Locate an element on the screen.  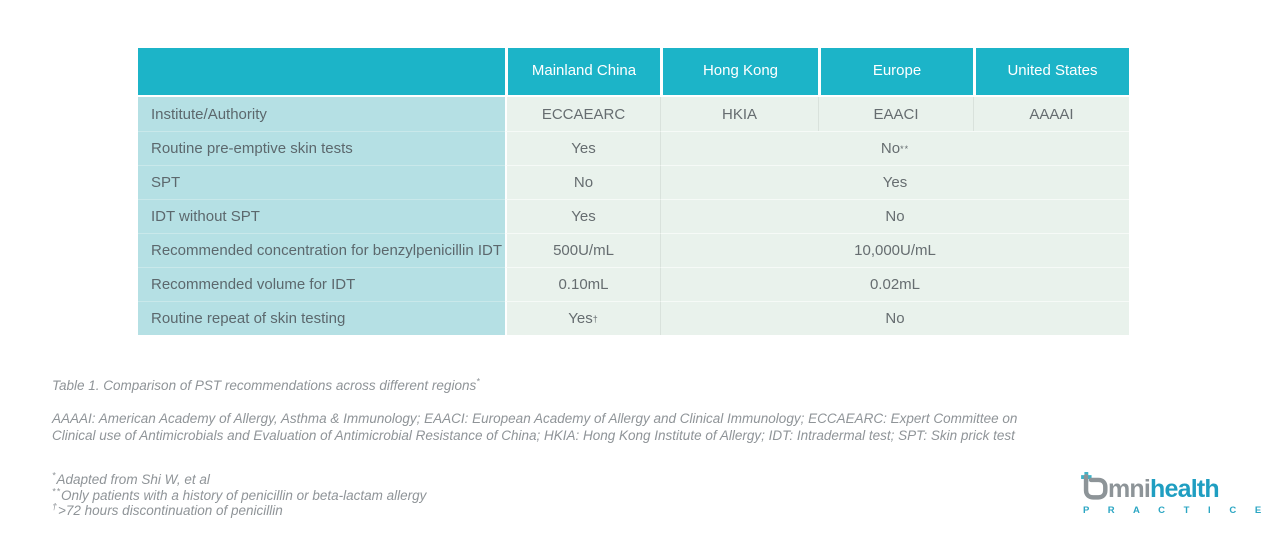
logo-text-health: health is located at coordinates (1185, 489).